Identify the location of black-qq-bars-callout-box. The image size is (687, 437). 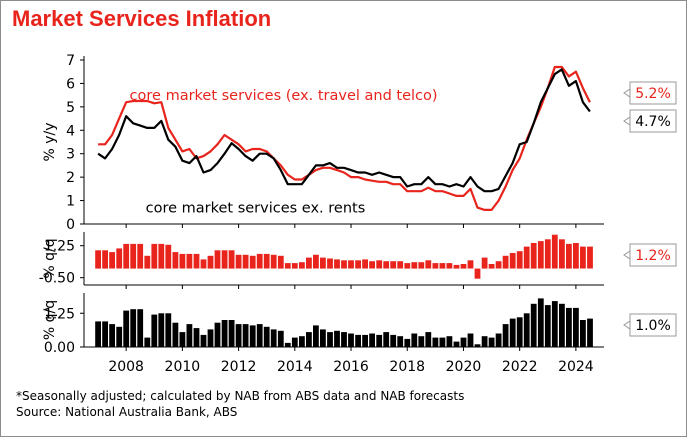
(653, 325).